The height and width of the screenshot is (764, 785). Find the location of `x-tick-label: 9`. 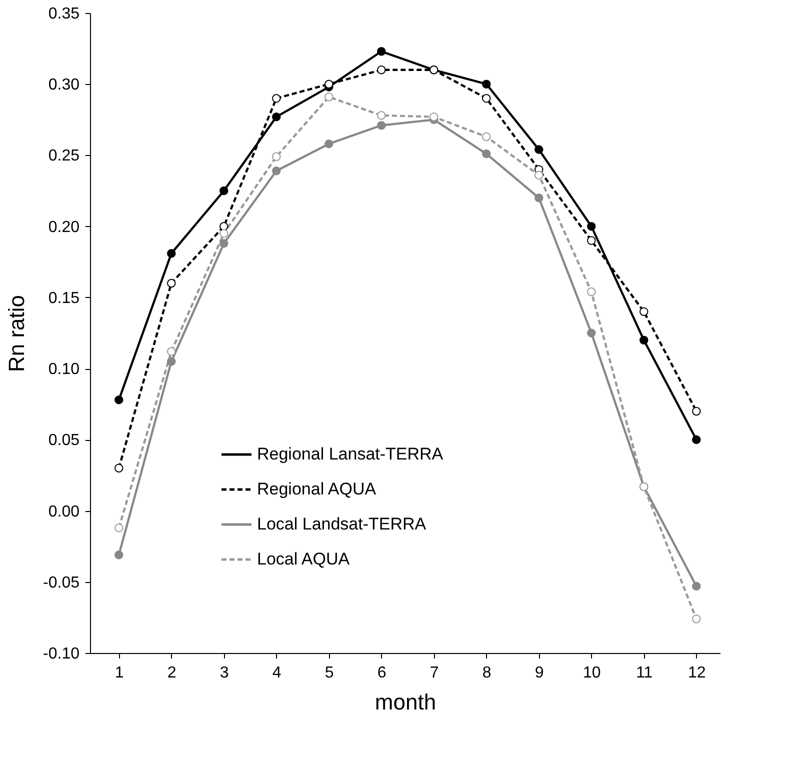

x-tick-label: 9 is located at coordinates (539, 673).